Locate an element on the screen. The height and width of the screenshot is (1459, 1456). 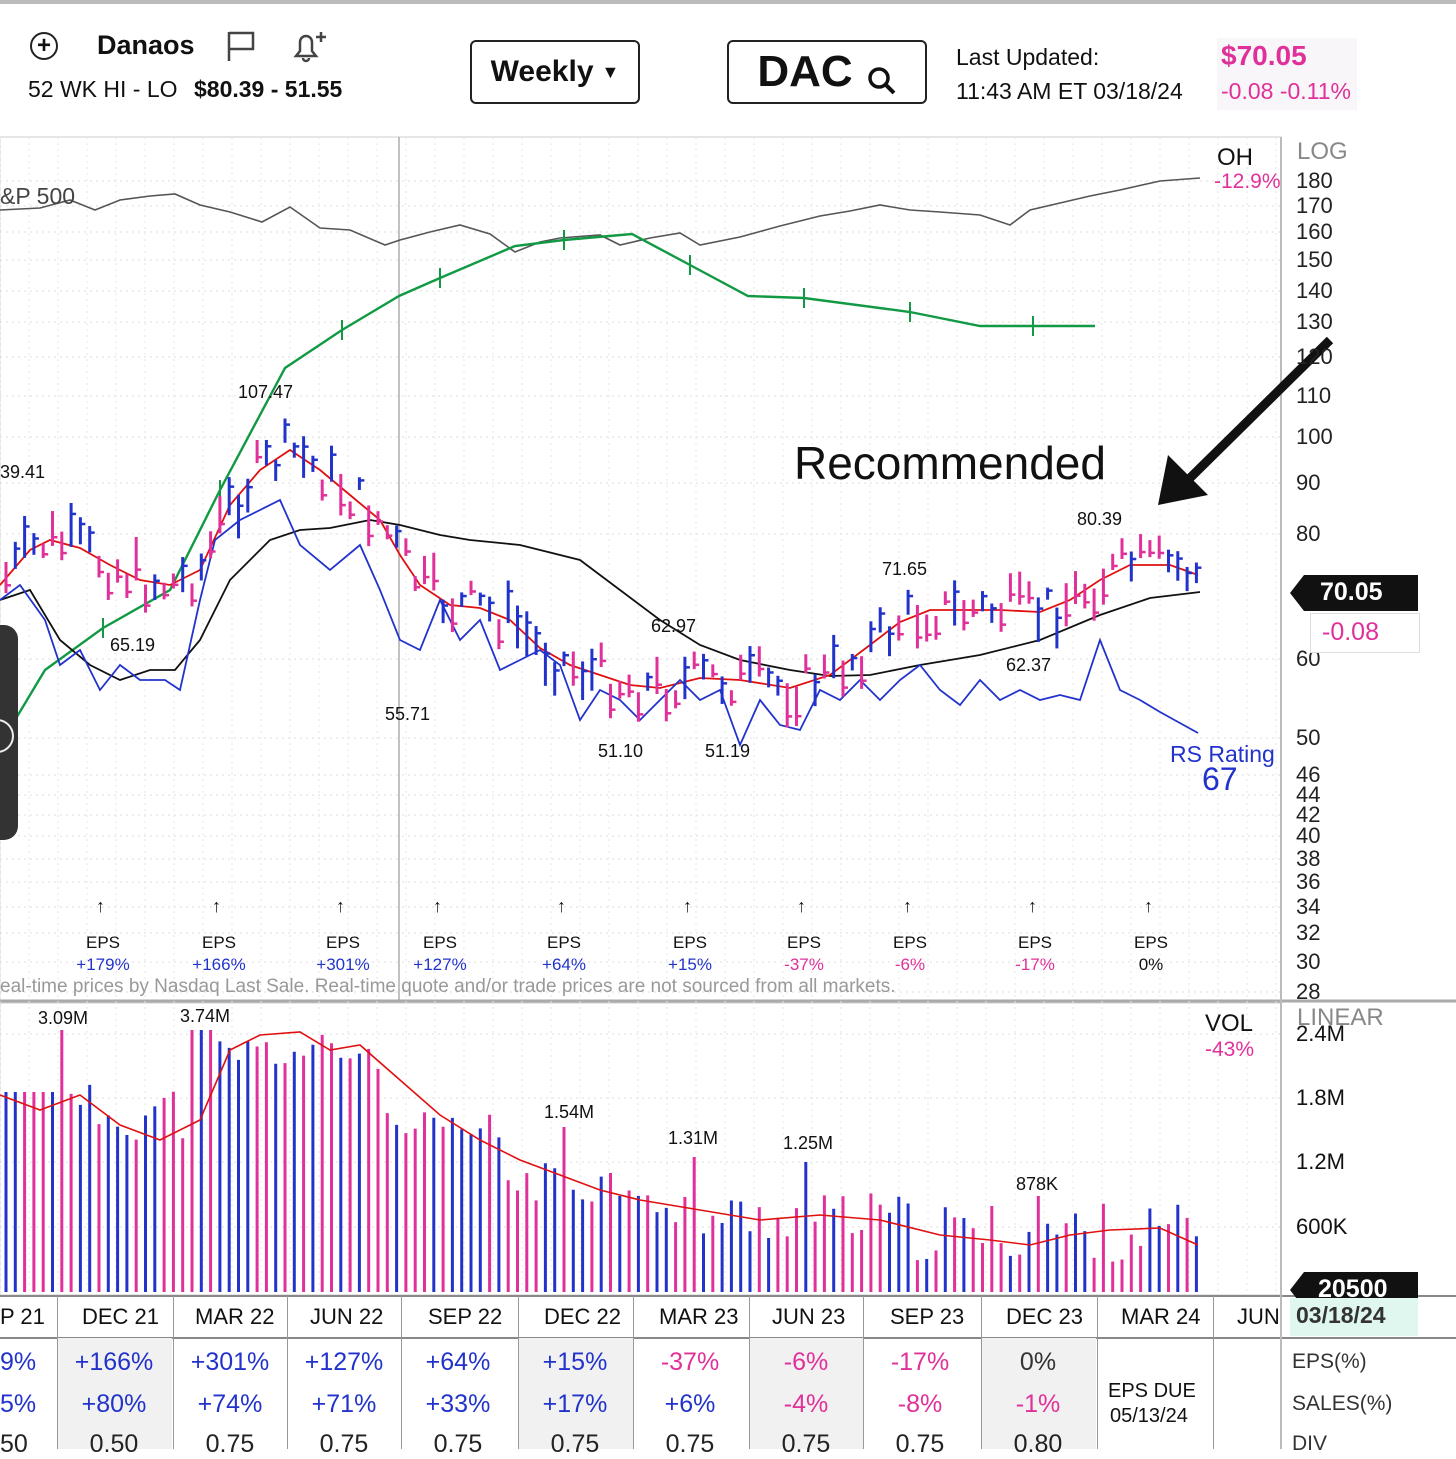
alert-bell-icon is located at coordinates (310, 46).